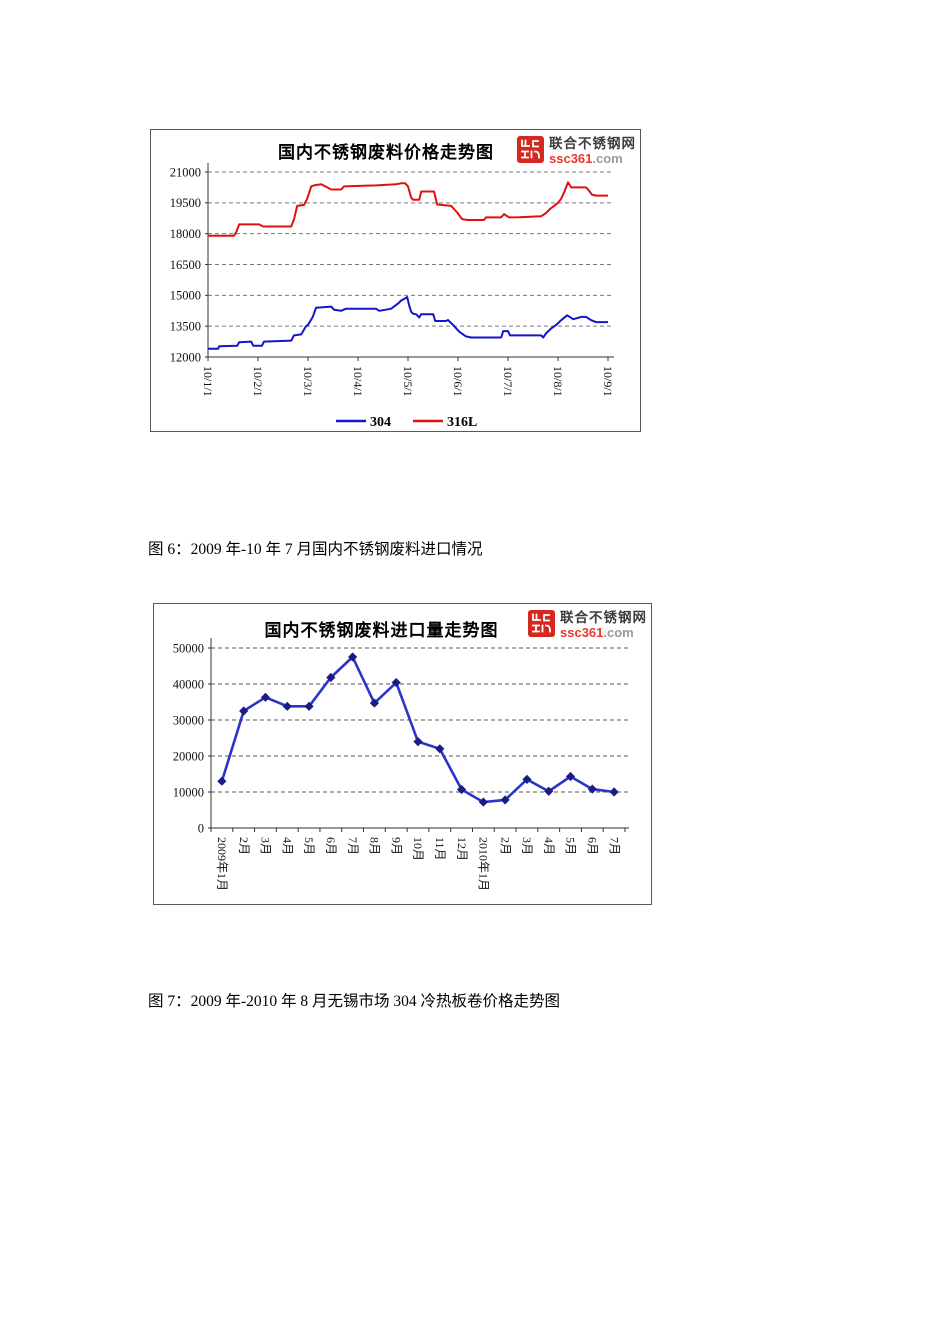  What do you see at coordinates (458, 381) in the screenshot?
I see `x-tick-label: 10/6/1` at bounding box center [458, 381].